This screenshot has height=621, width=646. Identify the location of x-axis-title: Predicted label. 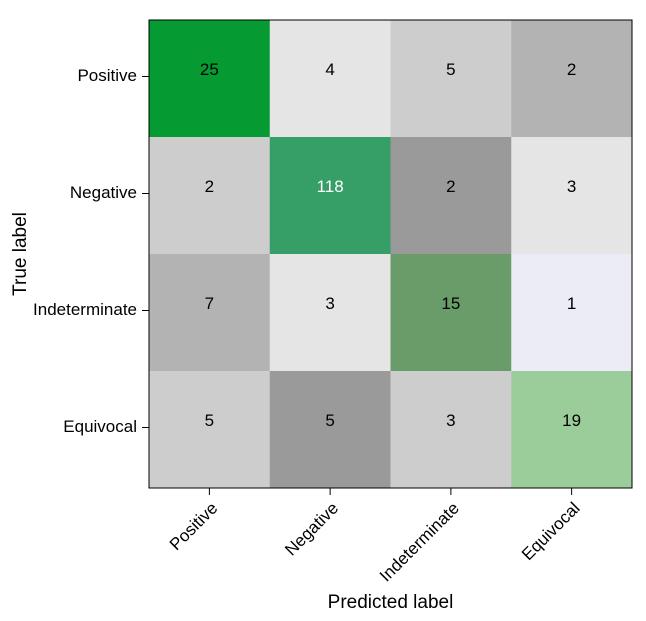
(391, 602).